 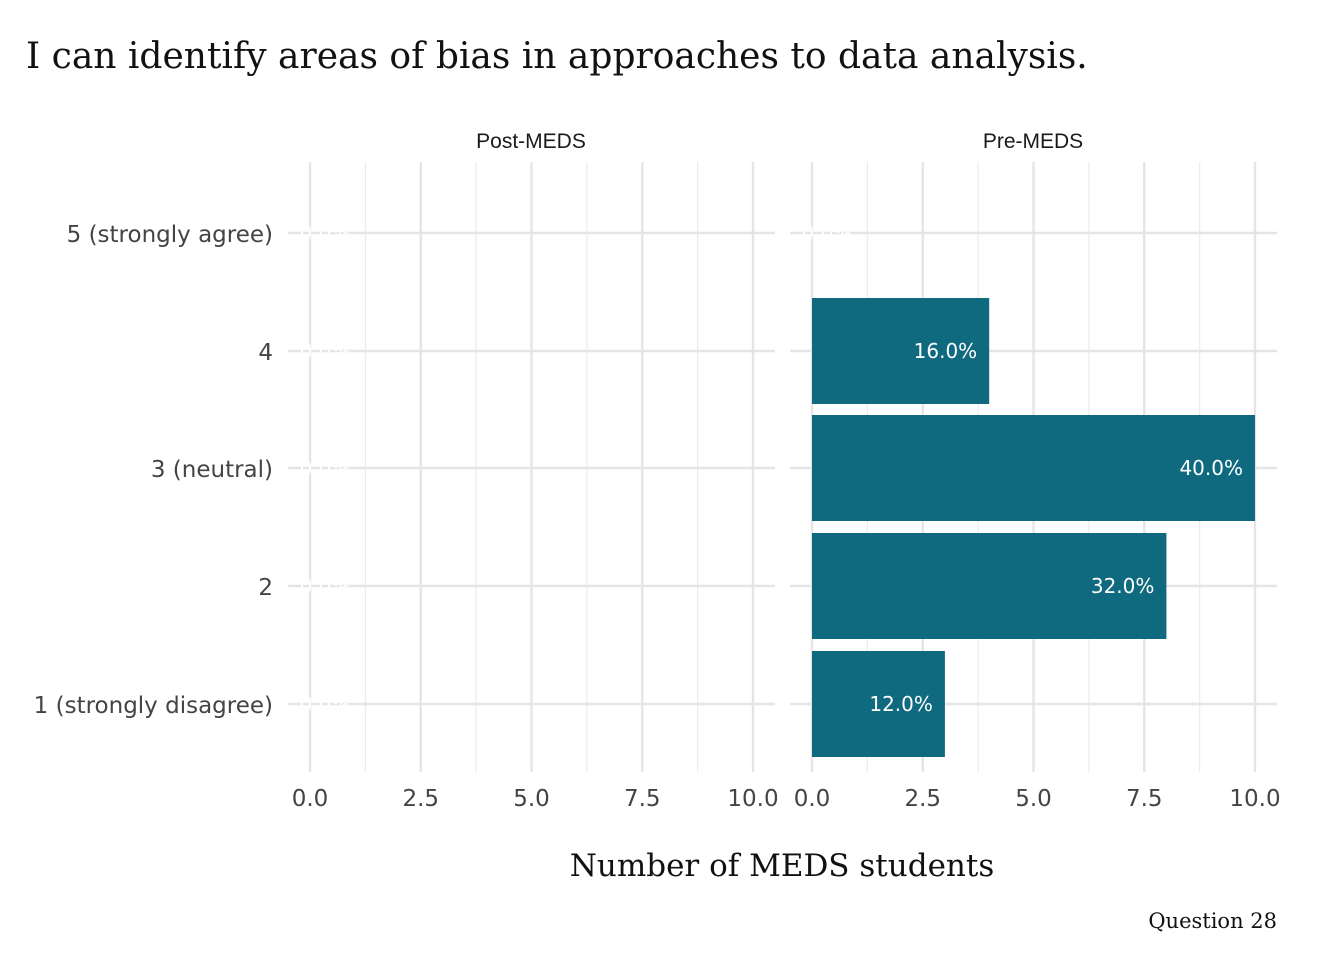 What do you see at coordinates (153, 706) in the screenshot?
I see `y-tick-label: 1 (strongly disagree)` at bounding box center [153, 706].